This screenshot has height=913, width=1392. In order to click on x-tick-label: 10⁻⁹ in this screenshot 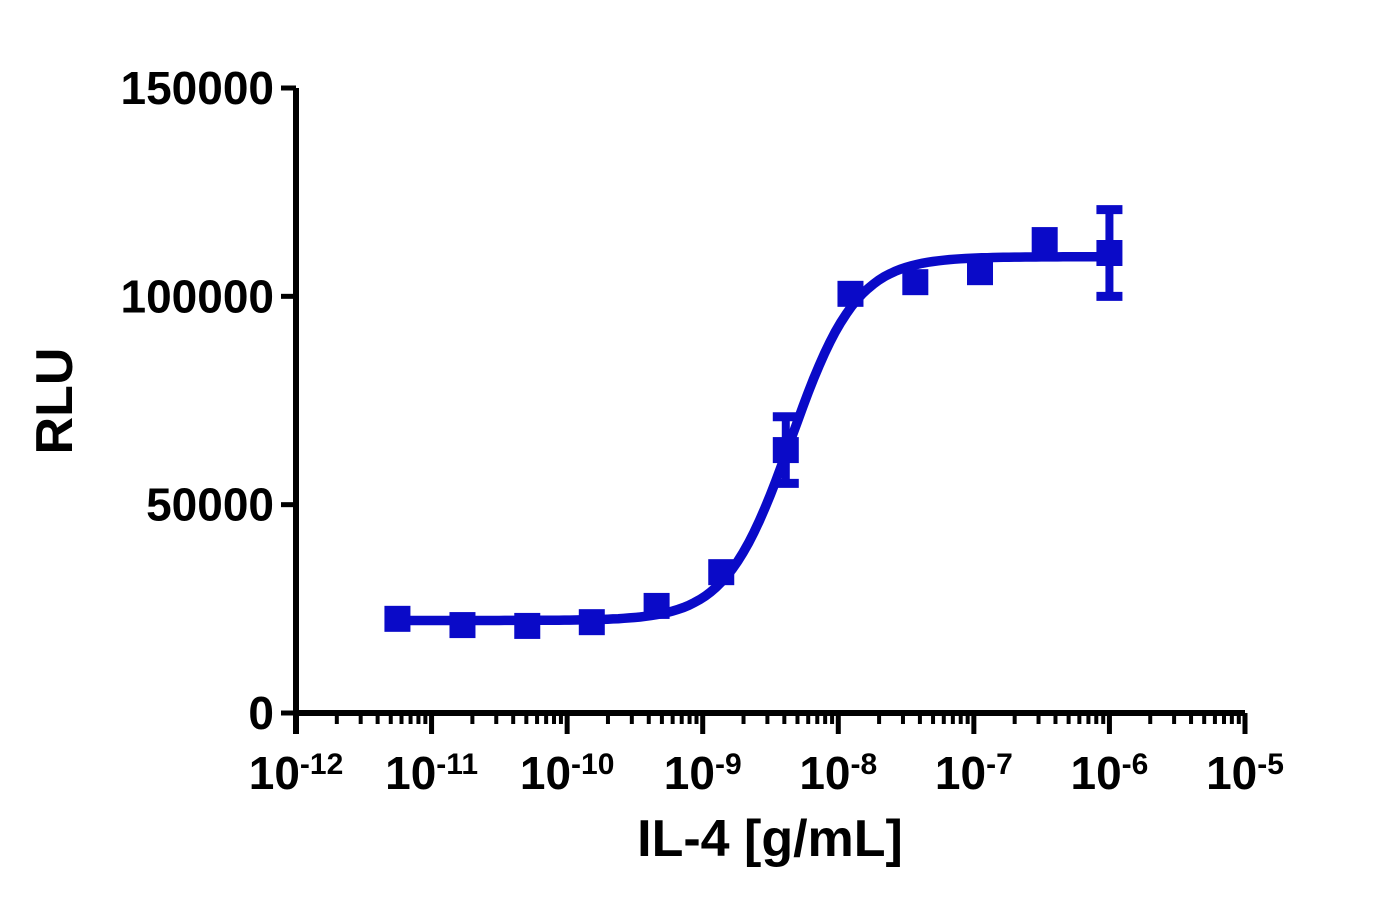, I will do `click(703, 773)`.